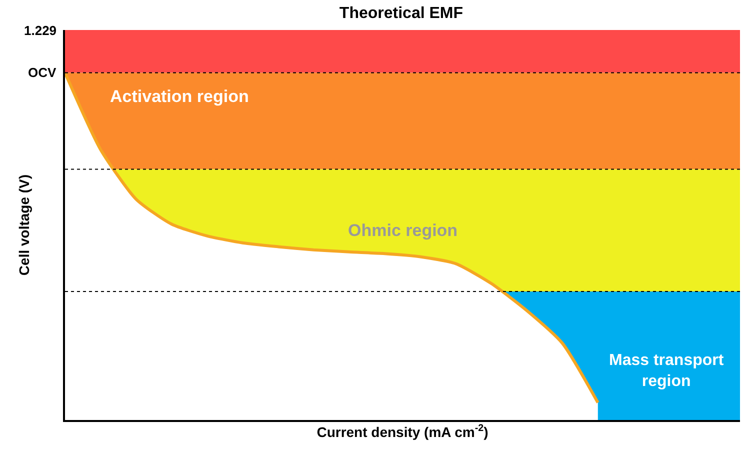 Image resolution: width=743 pixels, height=452 pixels. What do you see at coordinates (24, 225) in the screenshot?
I see `y-axis-title: Cell voltage (V)` at bounding box center [24, 225].